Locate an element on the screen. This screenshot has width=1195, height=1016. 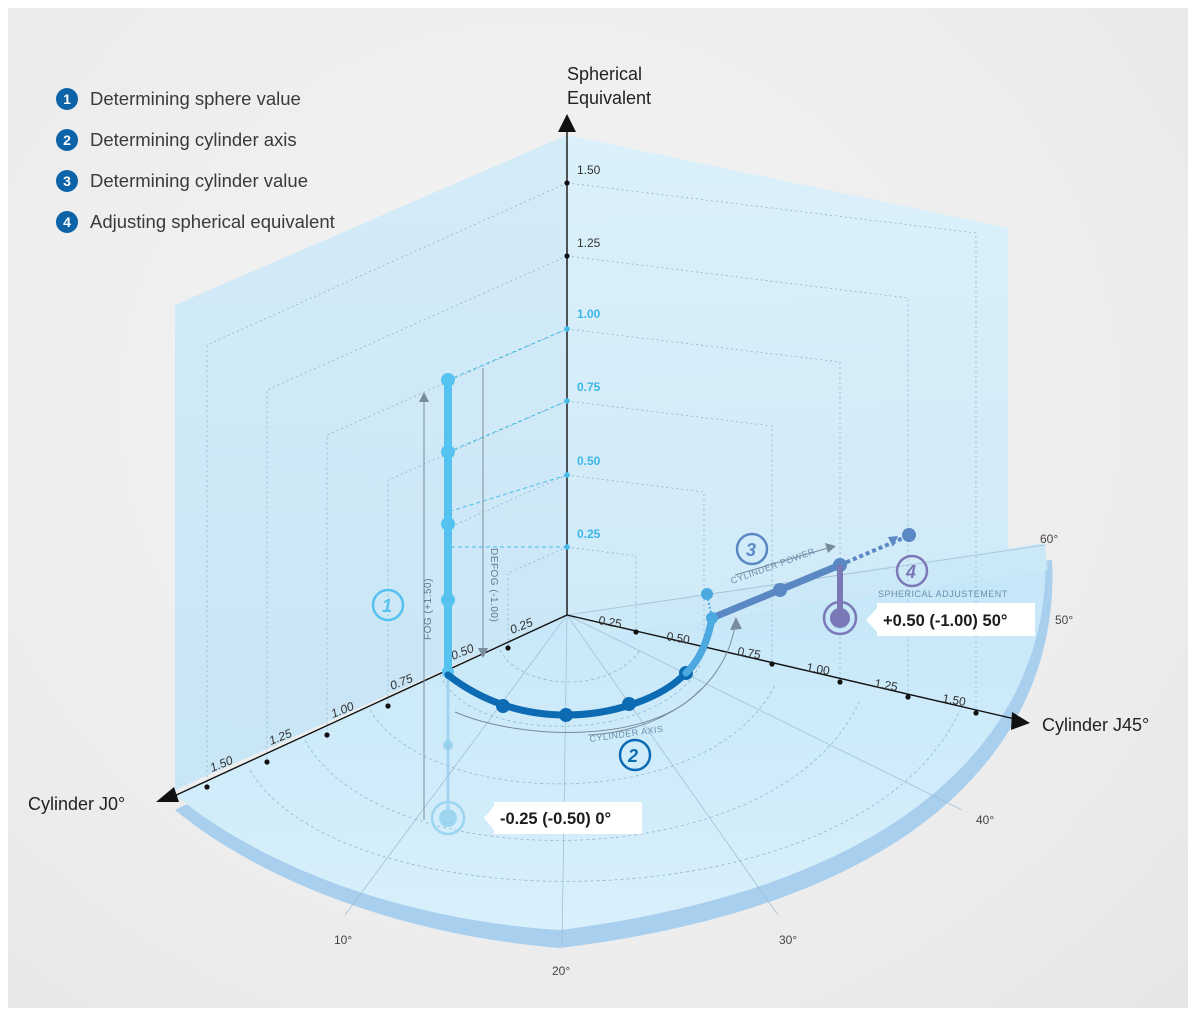
fog-label: FOG (+1.50) is located at coordinates (428, 609).